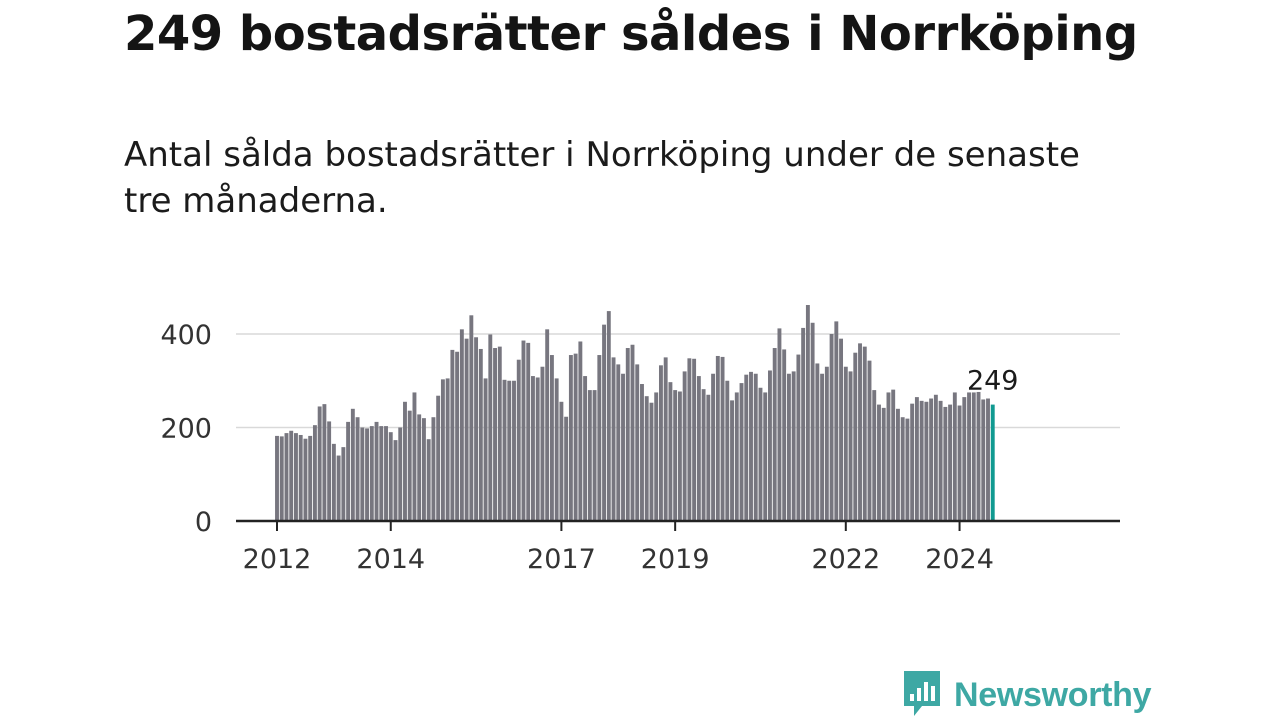 This screenshot has height=722, width=1280. What do you see at coordinates (675, 559) in the screenshot?
I see `x-tick-label-2019: 2019` at bounding box center [675, 559].